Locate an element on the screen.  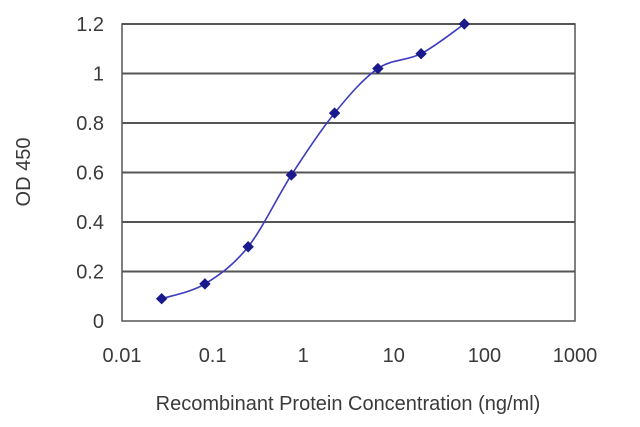
y-axis-title: OD 450 is located at coordinates (24, 172).